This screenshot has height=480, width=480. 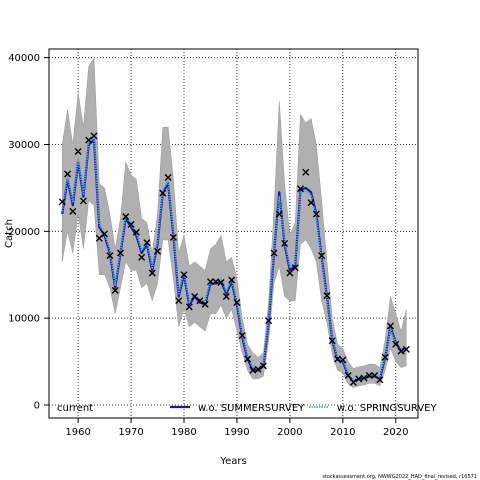 I want to click on x-tick-label: 2000, so click(x=289, y=432).